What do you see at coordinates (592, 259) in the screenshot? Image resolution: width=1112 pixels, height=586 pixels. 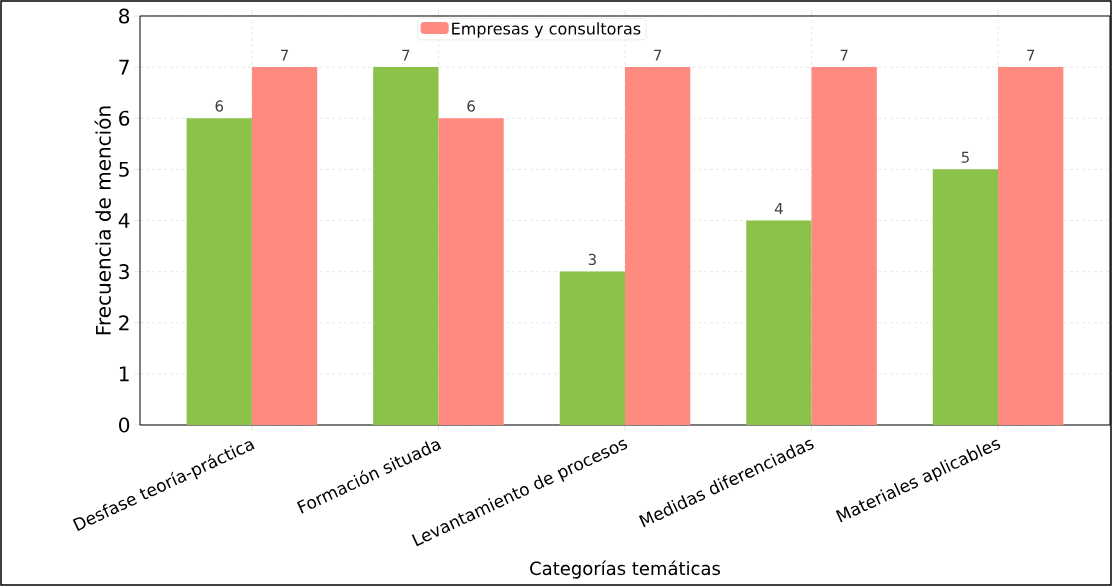 I see `data-label: 3` at bounding box center [592, 259].